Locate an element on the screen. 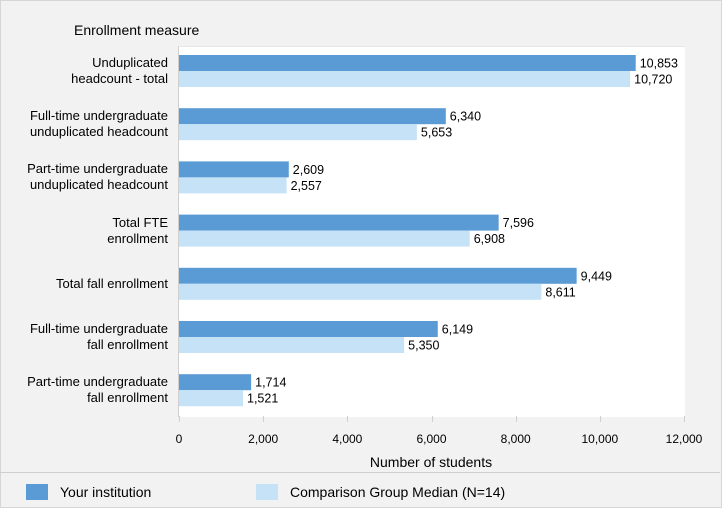 This screenshot has width=722, height=508. data-label: 1,714 is located at coordinates (270, 383).